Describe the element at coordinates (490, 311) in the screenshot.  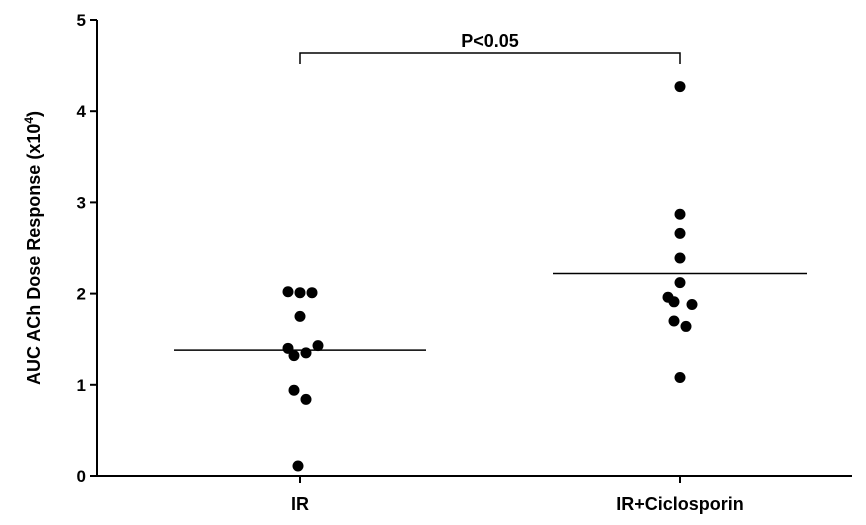
I see `mean-lines` at that location.